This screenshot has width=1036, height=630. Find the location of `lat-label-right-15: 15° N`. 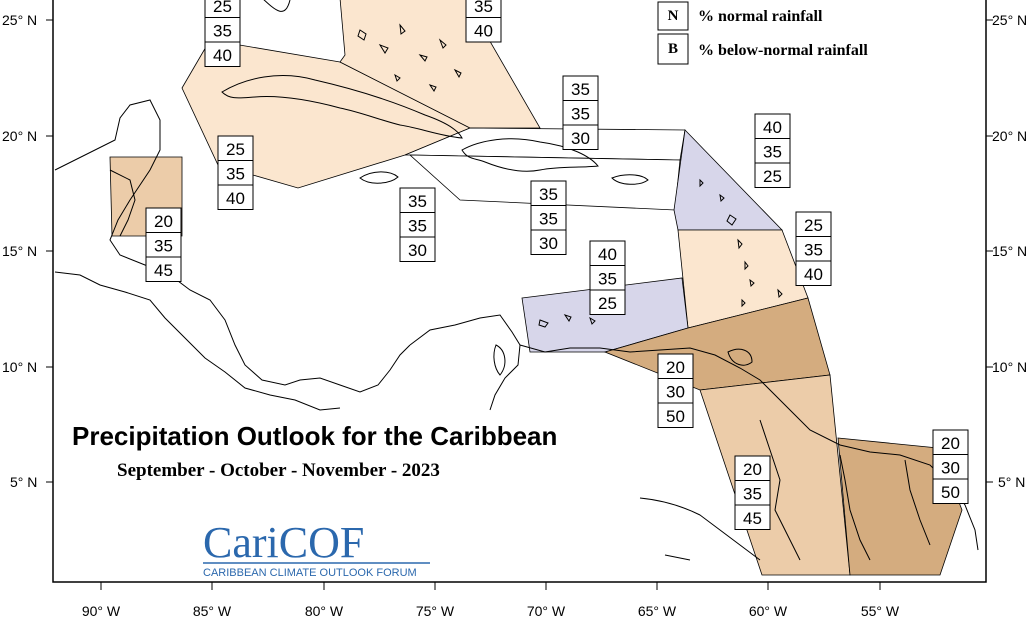

lat-label-right-15: 15° N is located at coordinates (1009, 251).